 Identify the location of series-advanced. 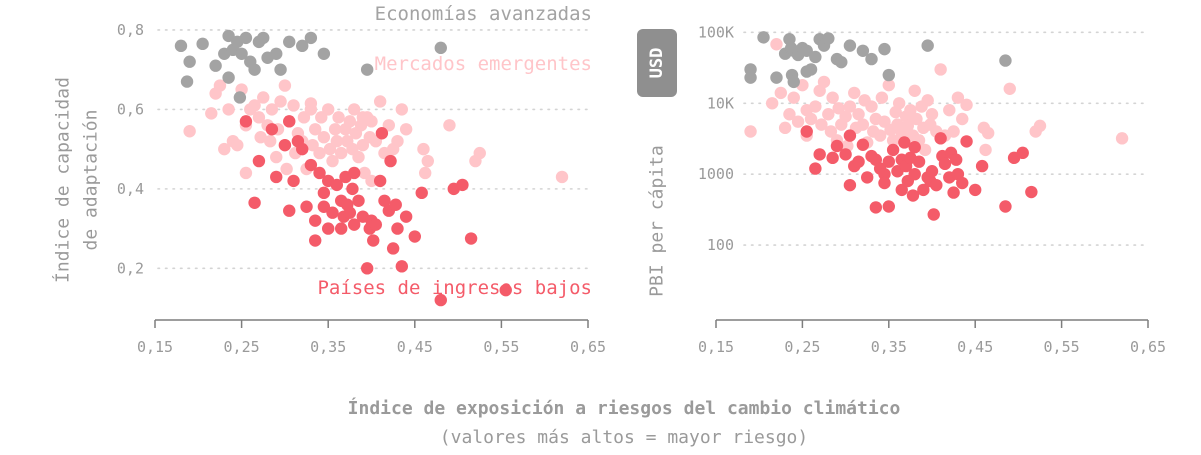
(310, 66).